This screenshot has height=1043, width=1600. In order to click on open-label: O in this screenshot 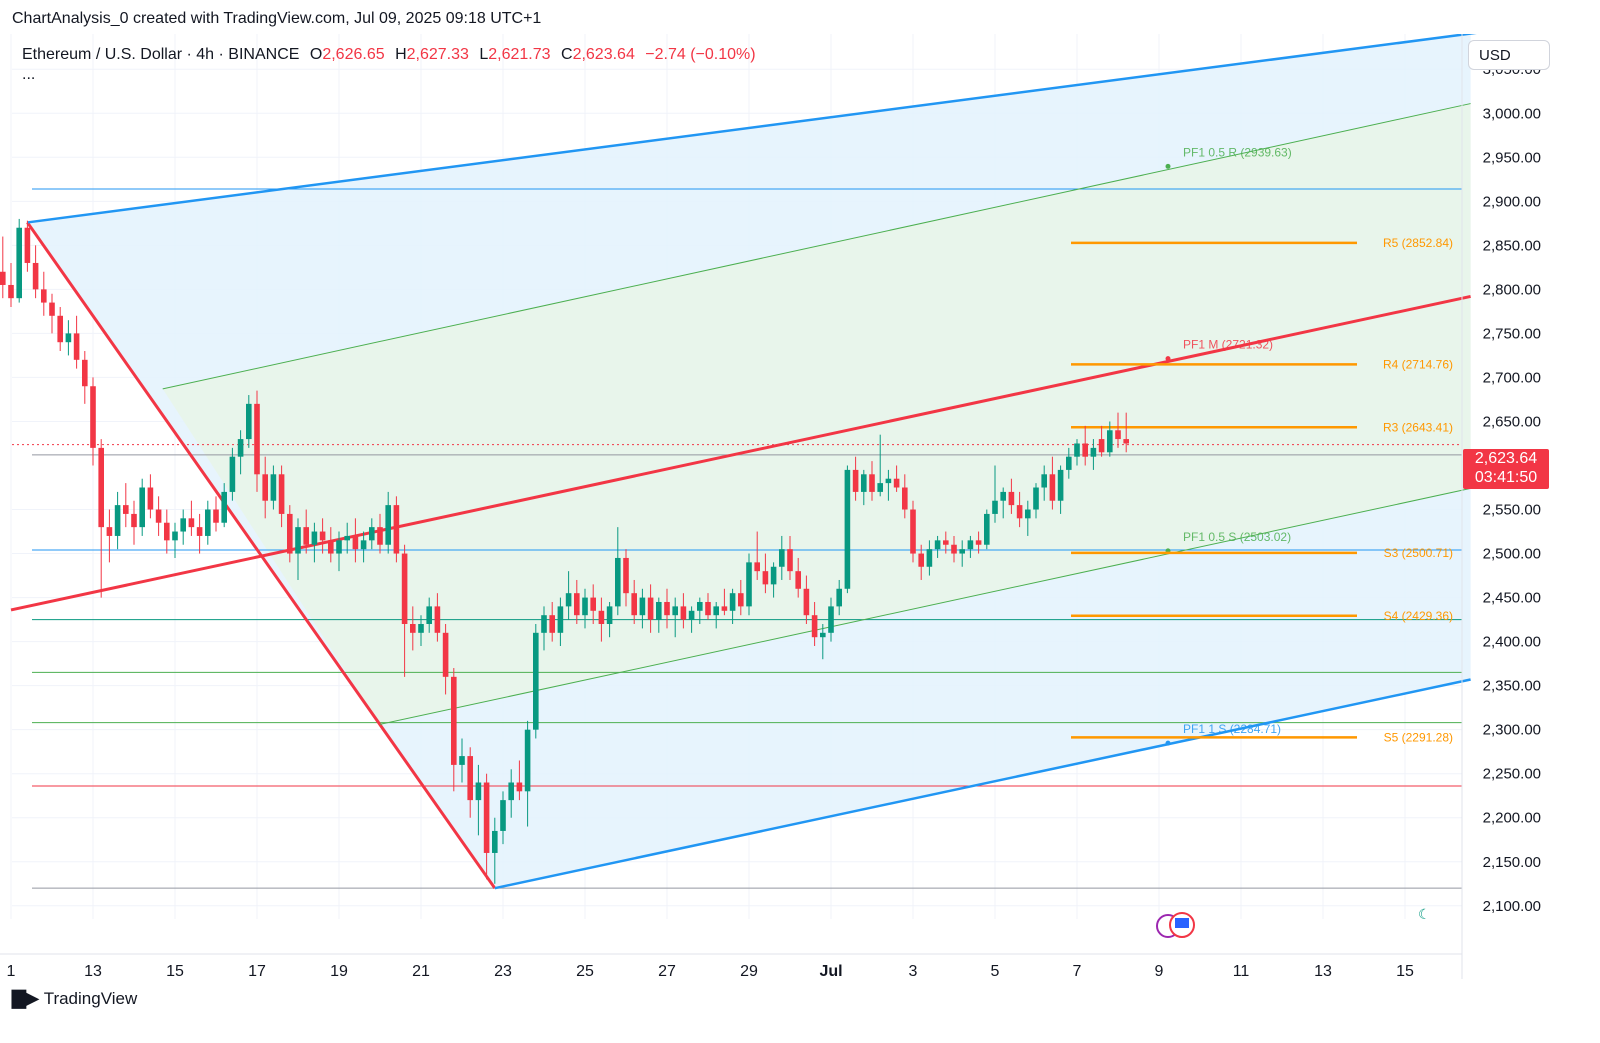, I will do `click(316, 54)`.